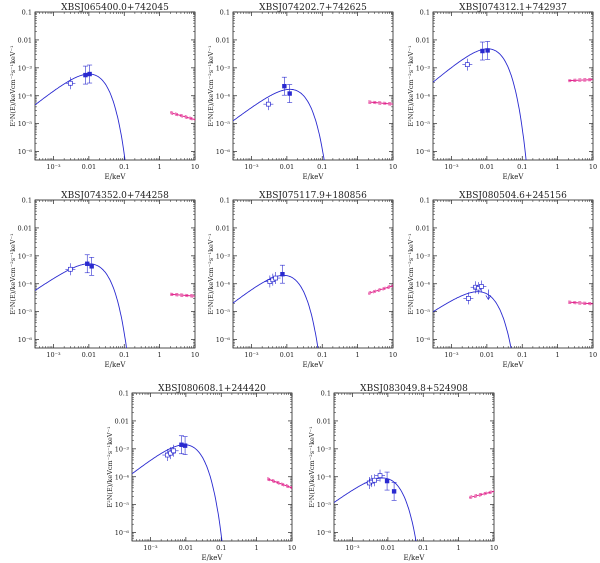 The width and height of the screenshot is (600, 563). Describe the element at coordinates (115, 8) in the screenshot. I see `panel-title: XBSJ065400.0+742045` at that location.